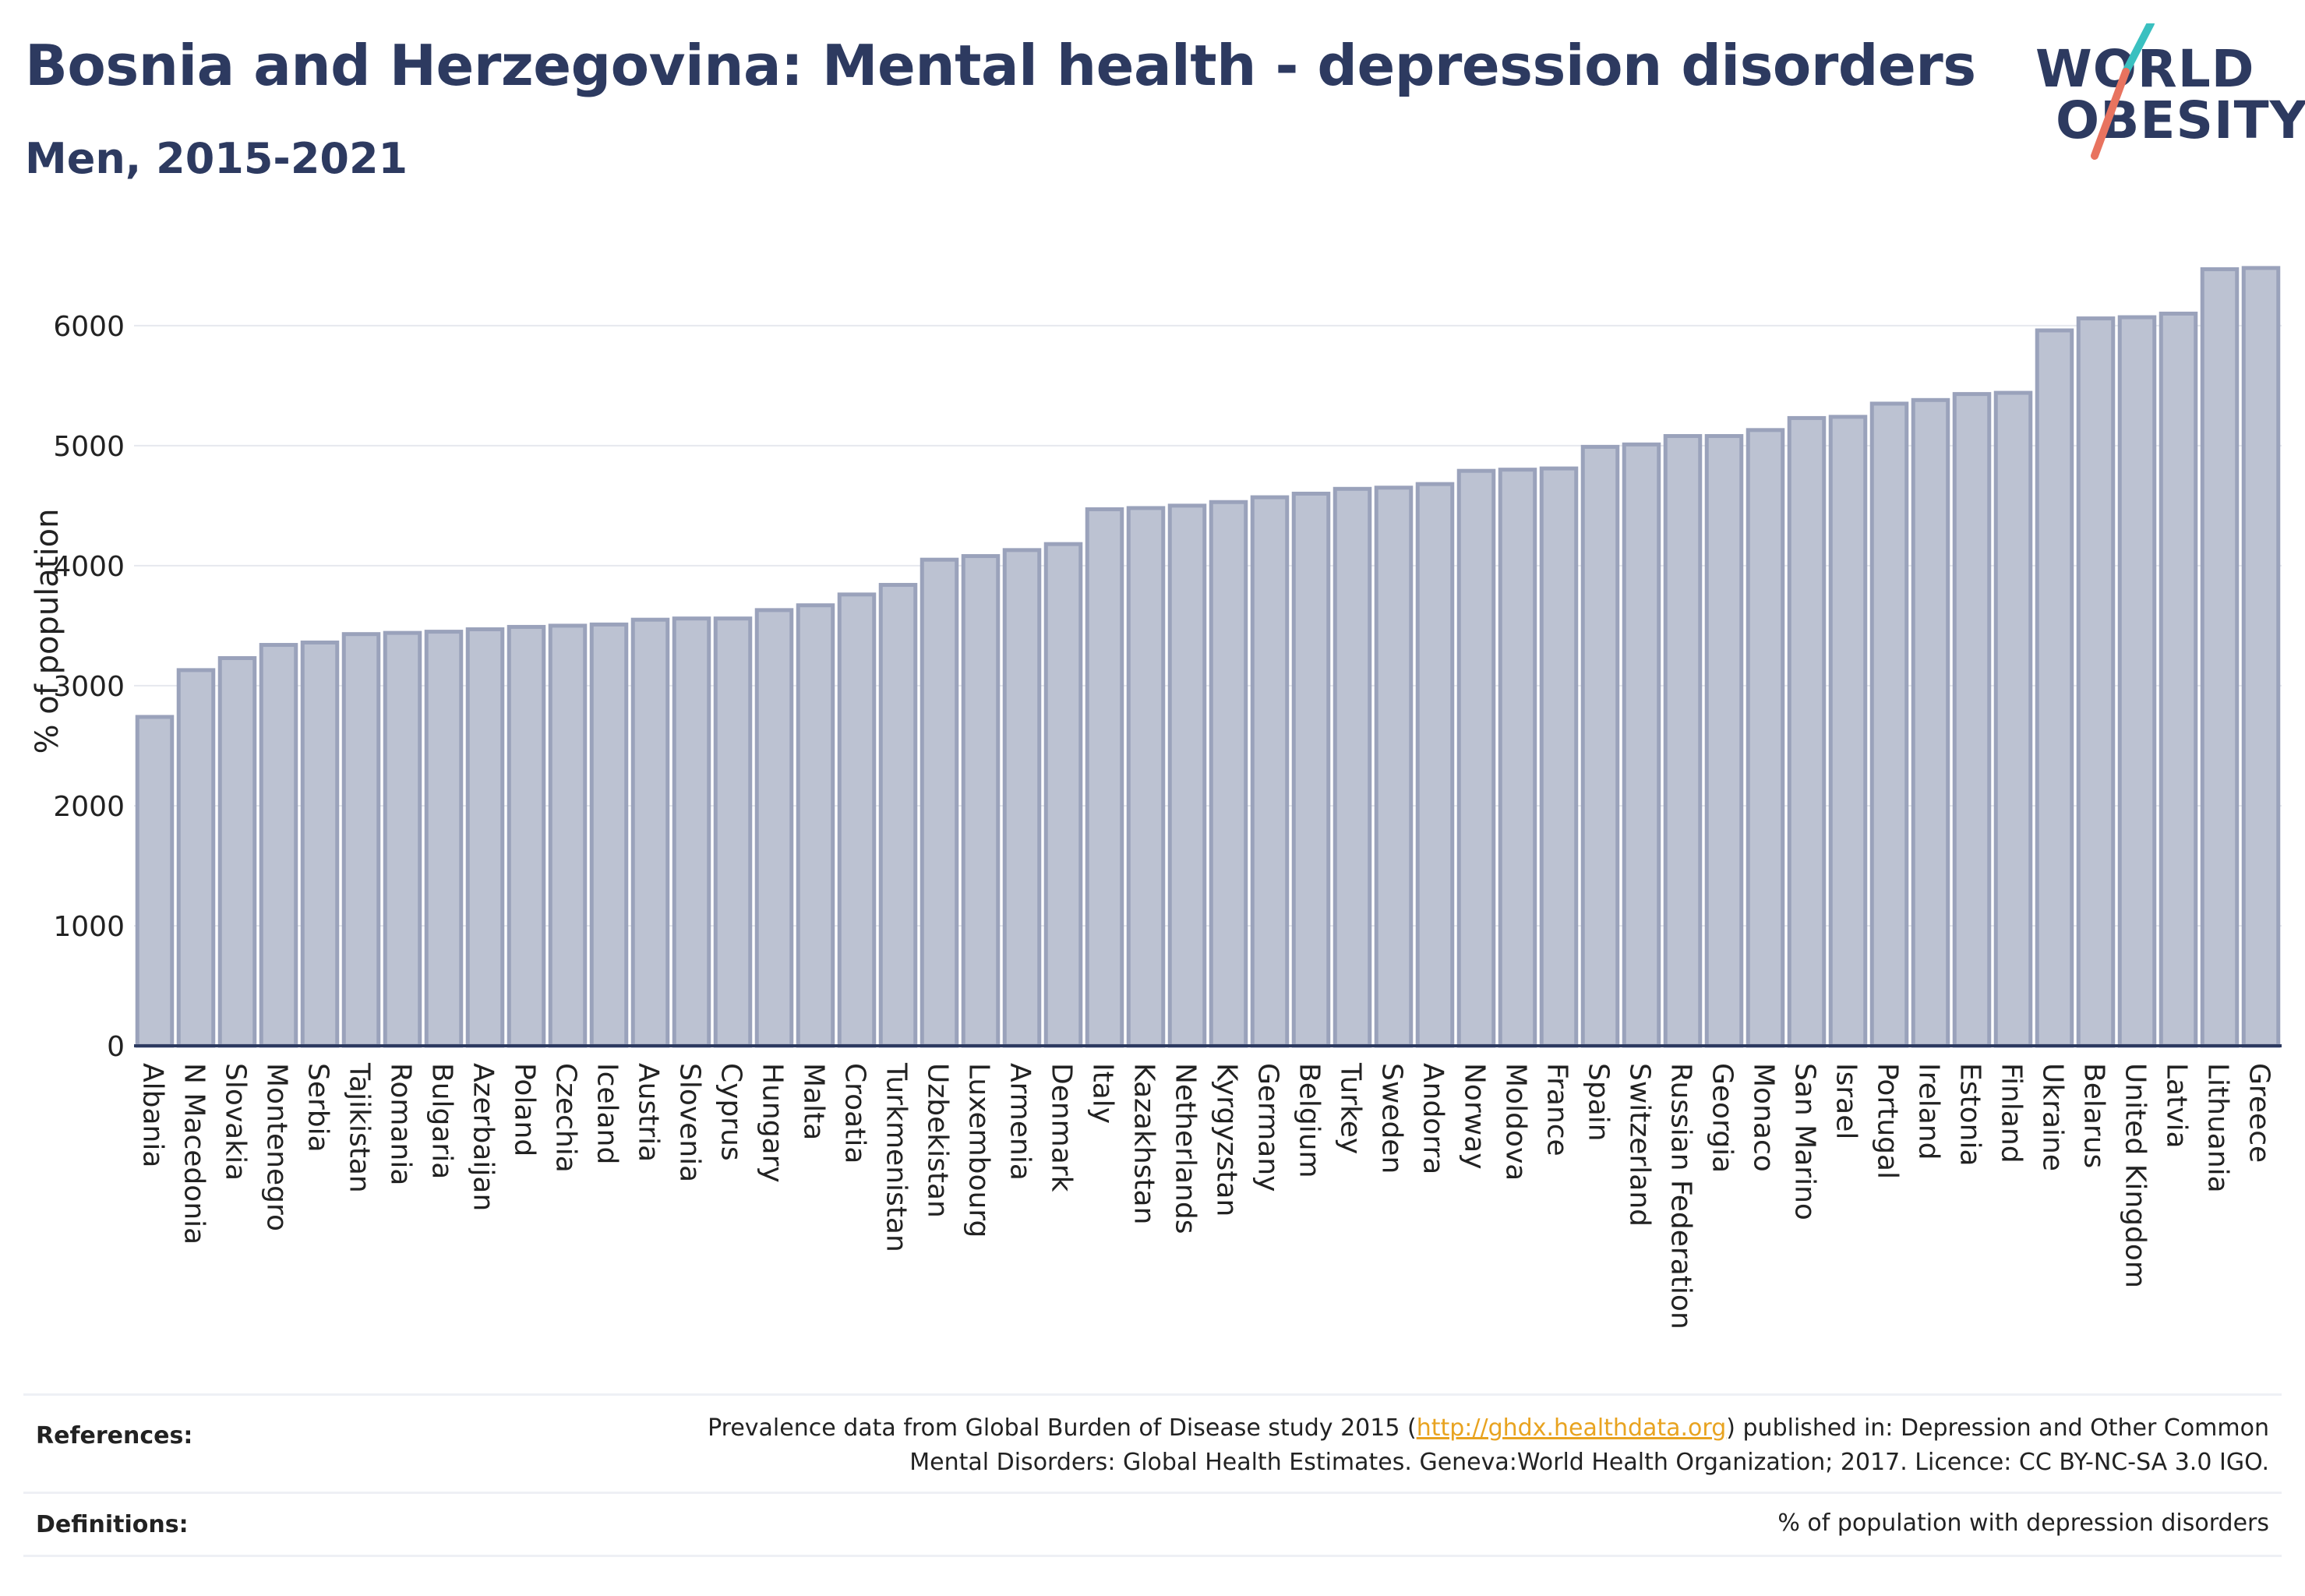 The height and width of the screenshot is (1596, 2305). Describe the element at coordinates (402, 839) in the screenshot. I see `bar-romania` at that location.